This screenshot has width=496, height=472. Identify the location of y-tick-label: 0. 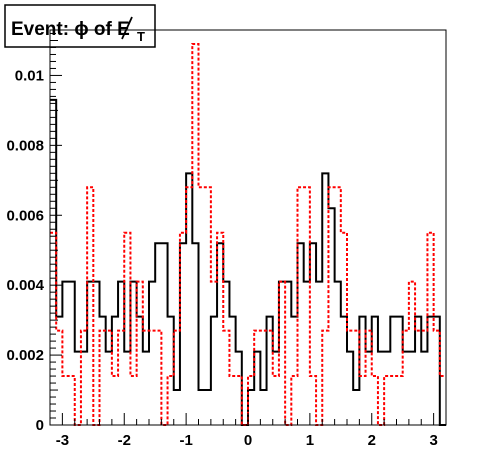
(40, 425).